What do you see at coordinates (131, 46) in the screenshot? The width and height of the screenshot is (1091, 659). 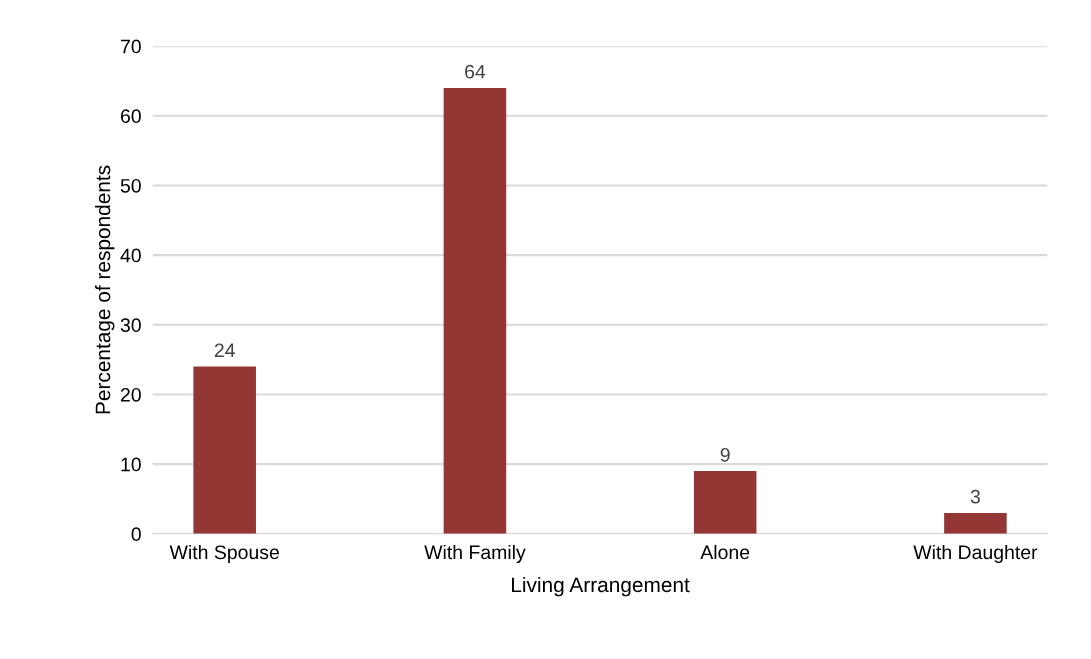 I see `y-tick-label: 70` at bounding box center [131, 46].